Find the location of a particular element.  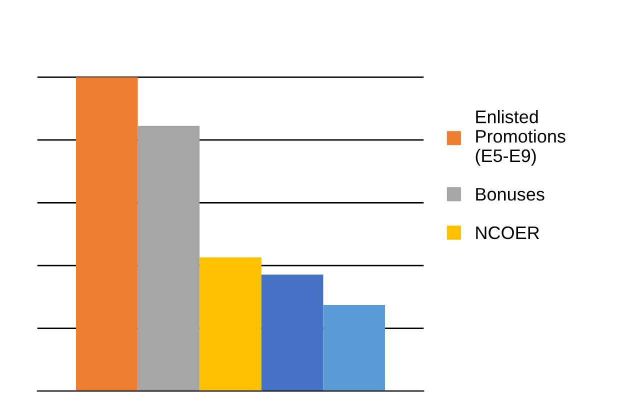

legend-label: NCOER is located at coordinates (508, 233).